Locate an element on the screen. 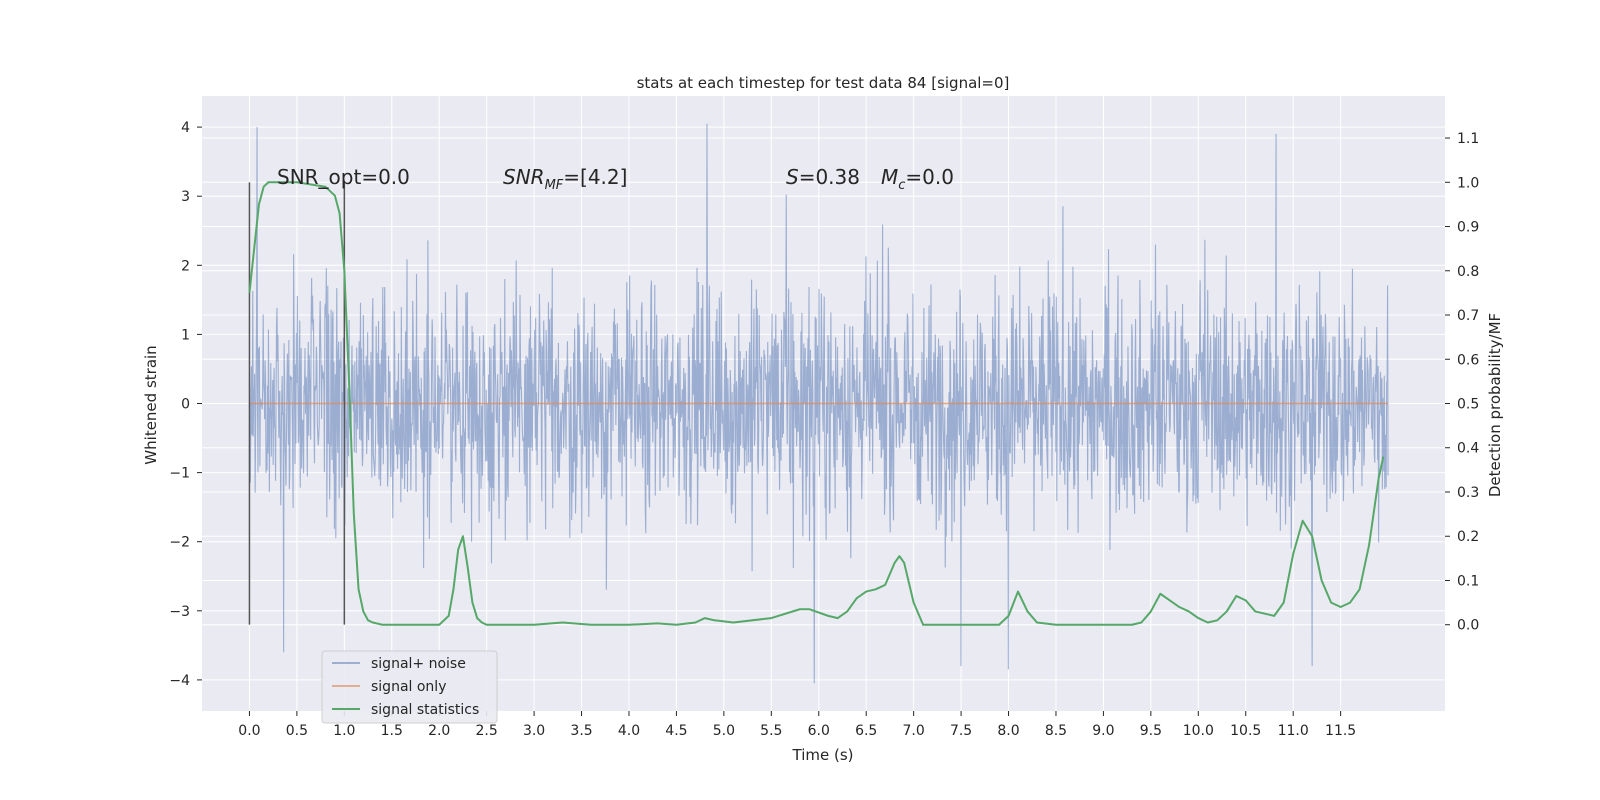 This screenshot has width=1600, height=800. x-tick-label: 10.5 is located at coordinates (1245, 731).